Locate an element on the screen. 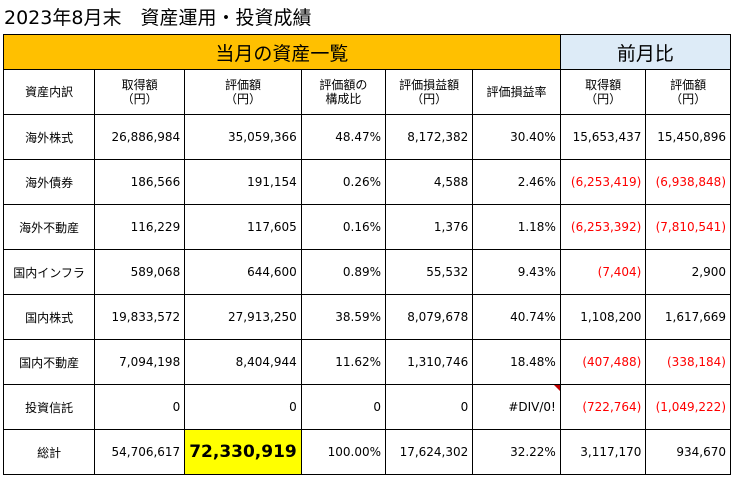  cell-prev-value: 2,900 is located at coordinates (688, 272).